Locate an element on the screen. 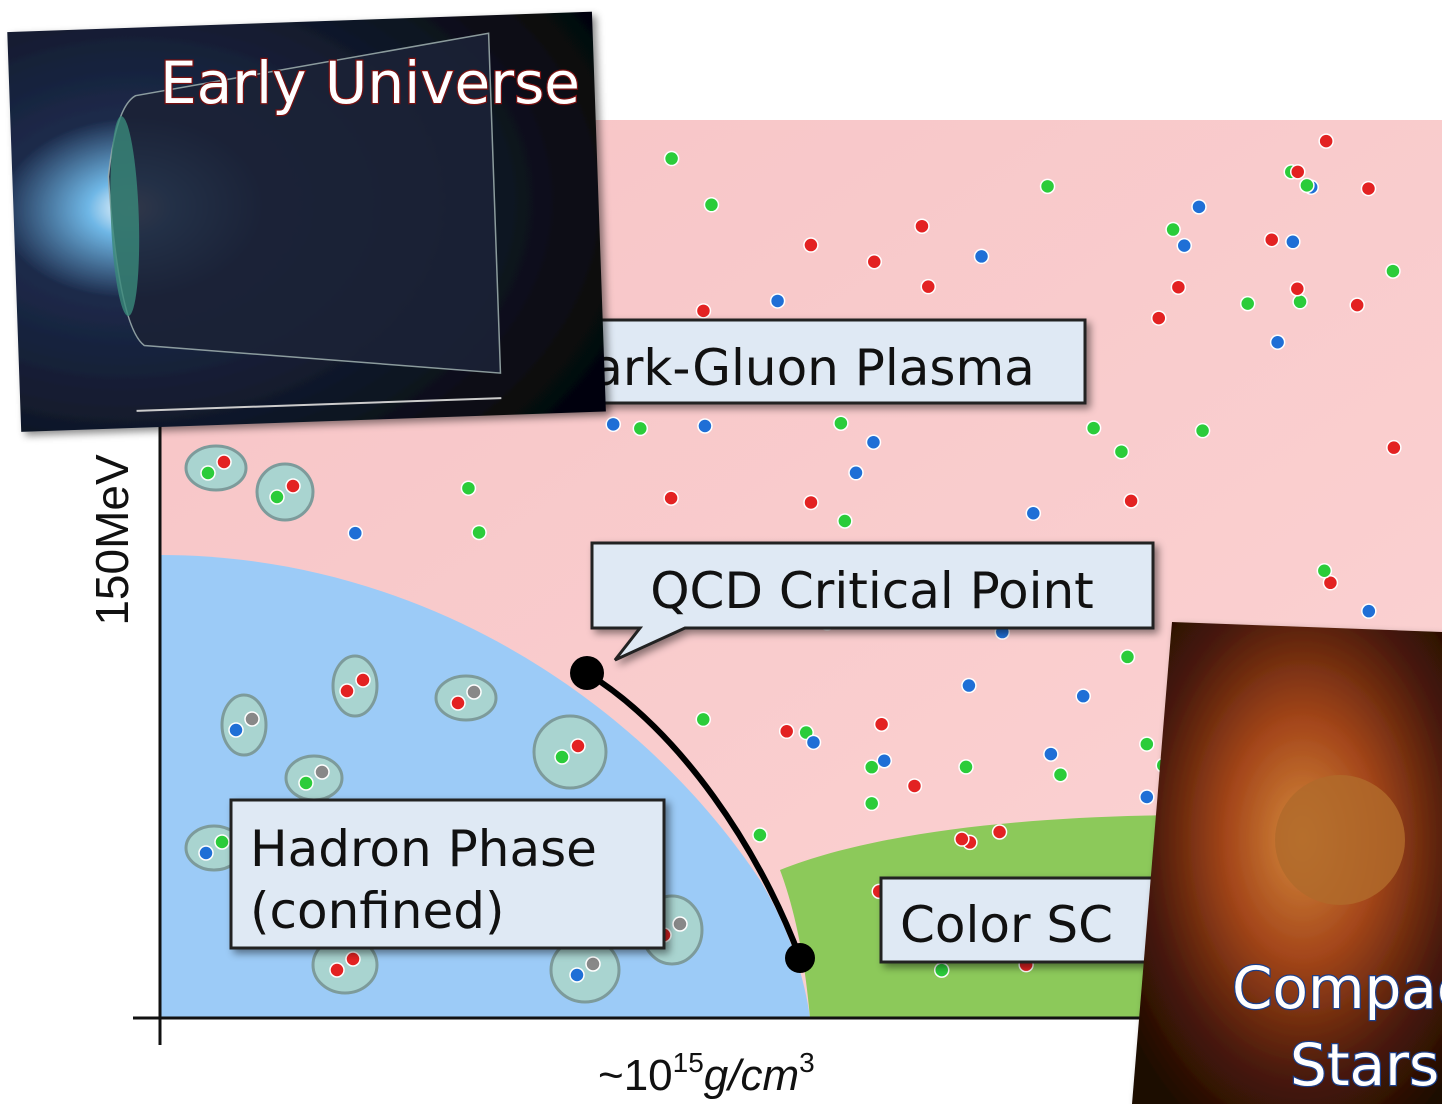 This screenshot has height=1104, width=1442. qgp-label: Quark-Gluon Plasma is located at coordinates (778, 368).